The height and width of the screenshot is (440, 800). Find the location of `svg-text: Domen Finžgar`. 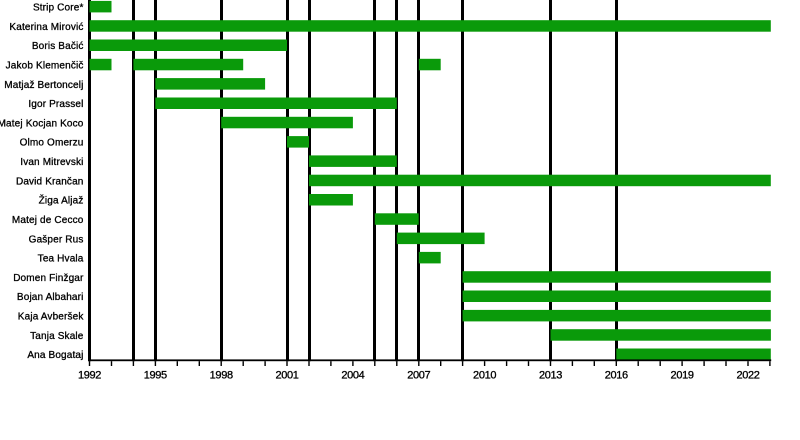

svg-text: Domen Finžgar is located at coordinates (48, 278).